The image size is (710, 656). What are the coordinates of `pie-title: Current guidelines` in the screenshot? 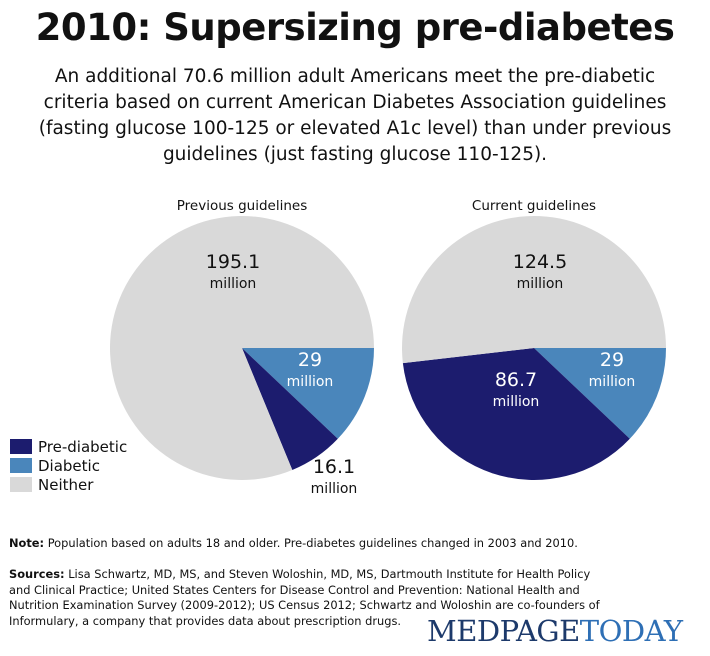 It's located at (534, 206).